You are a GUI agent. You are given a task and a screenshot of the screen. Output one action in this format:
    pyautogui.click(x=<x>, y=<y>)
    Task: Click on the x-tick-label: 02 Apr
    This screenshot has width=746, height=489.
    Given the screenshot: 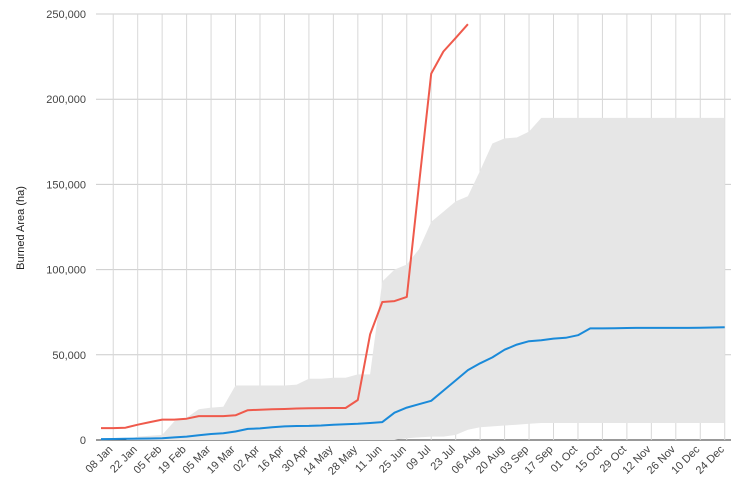 What is the action you would take?
    pyautogui.click(x=246, y=458)
    